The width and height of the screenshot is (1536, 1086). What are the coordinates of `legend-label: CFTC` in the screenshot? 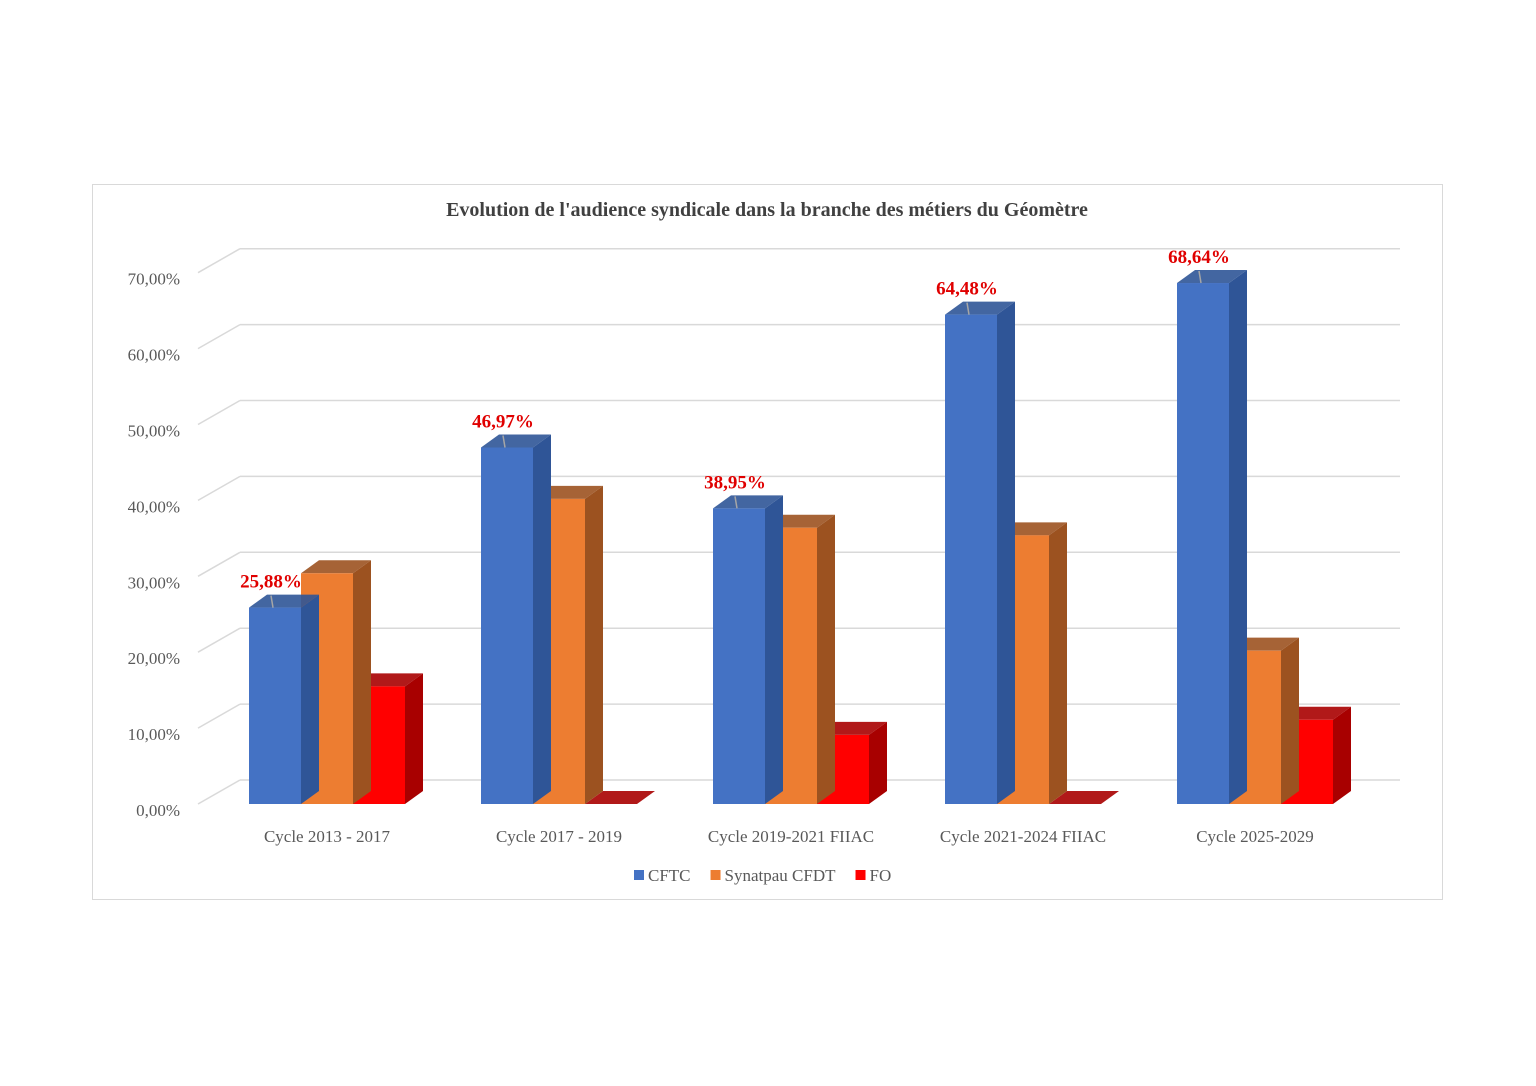 It's located at (669, 875).